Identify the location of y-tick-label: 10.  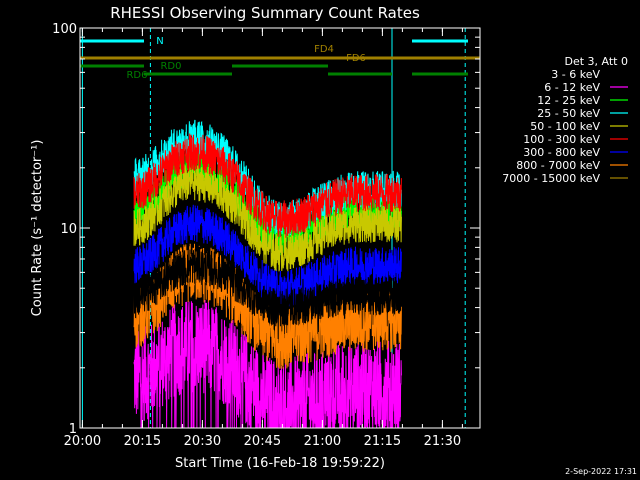
(68, 229).